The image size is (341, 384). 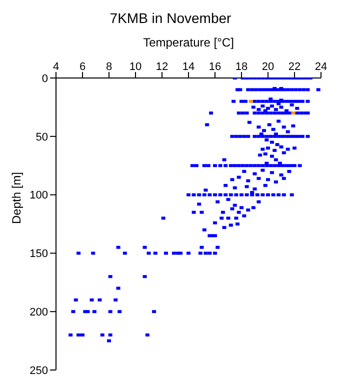 What do you see at coordinates (39, 254) in the screenshot?
I see `y-tick-label: 150` at bounding box center [39, 254].